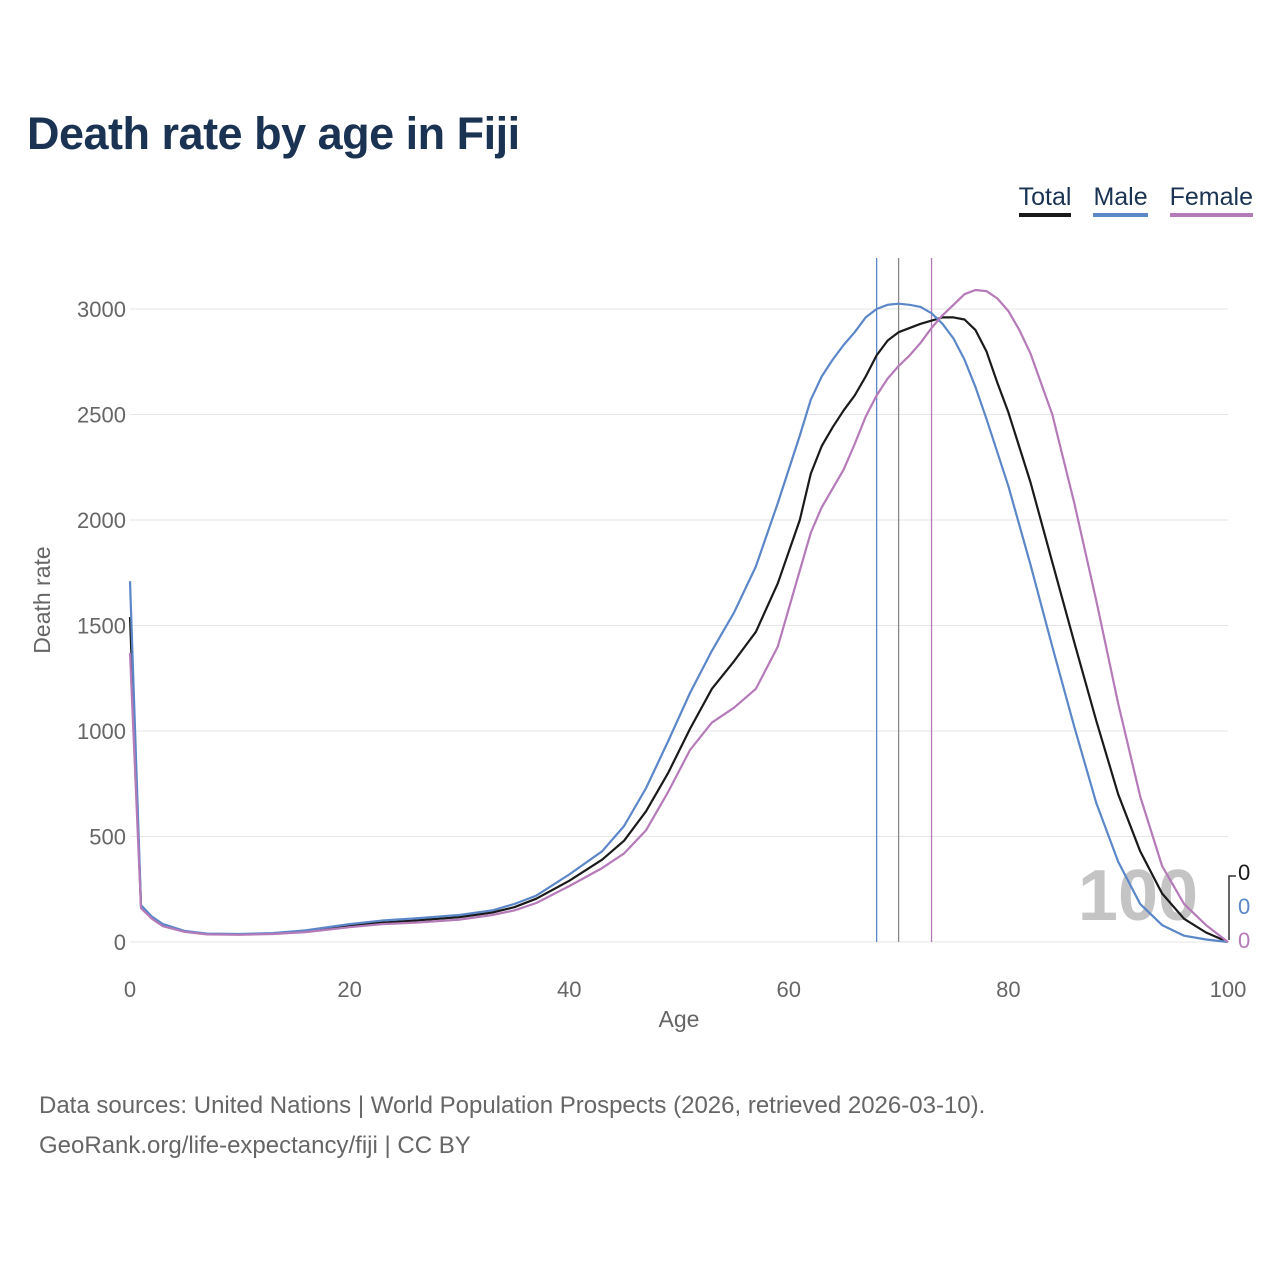  I want to click on y-tick-label: 3000, so click(101, 309).